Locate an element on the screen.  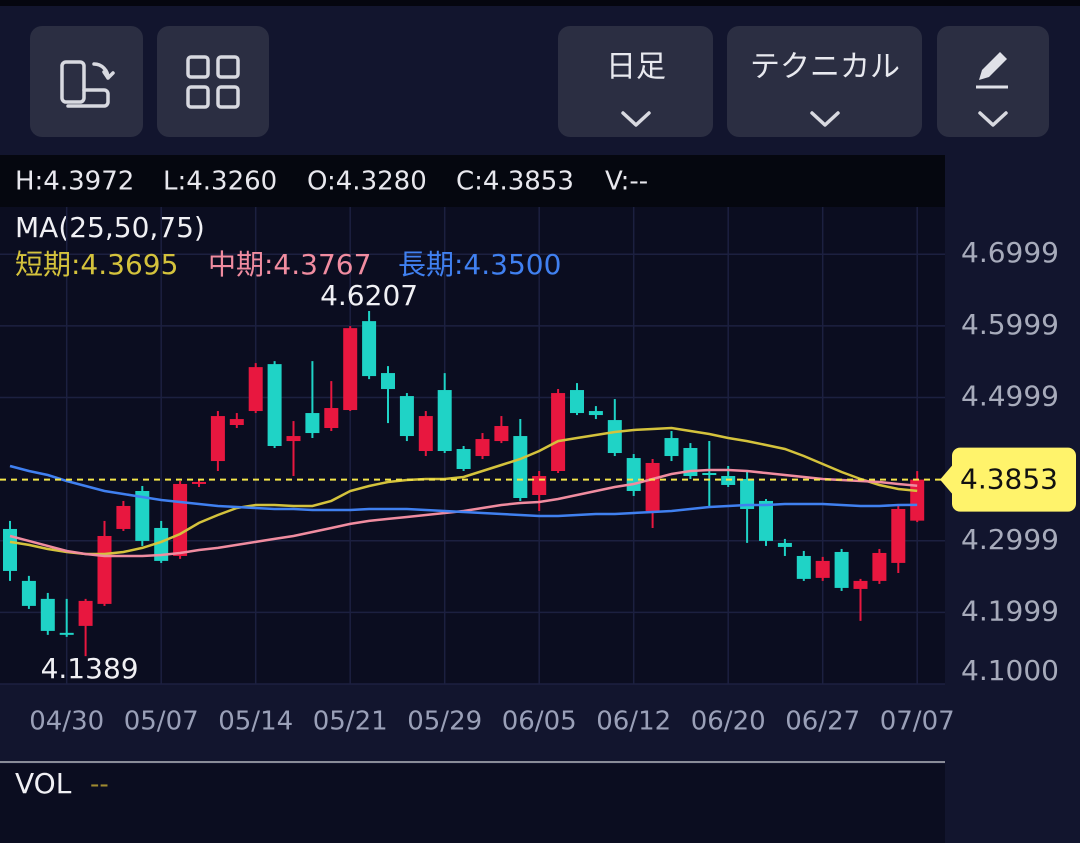
y-tick-label: 4.5999 is located at coordinates (1010, 324).